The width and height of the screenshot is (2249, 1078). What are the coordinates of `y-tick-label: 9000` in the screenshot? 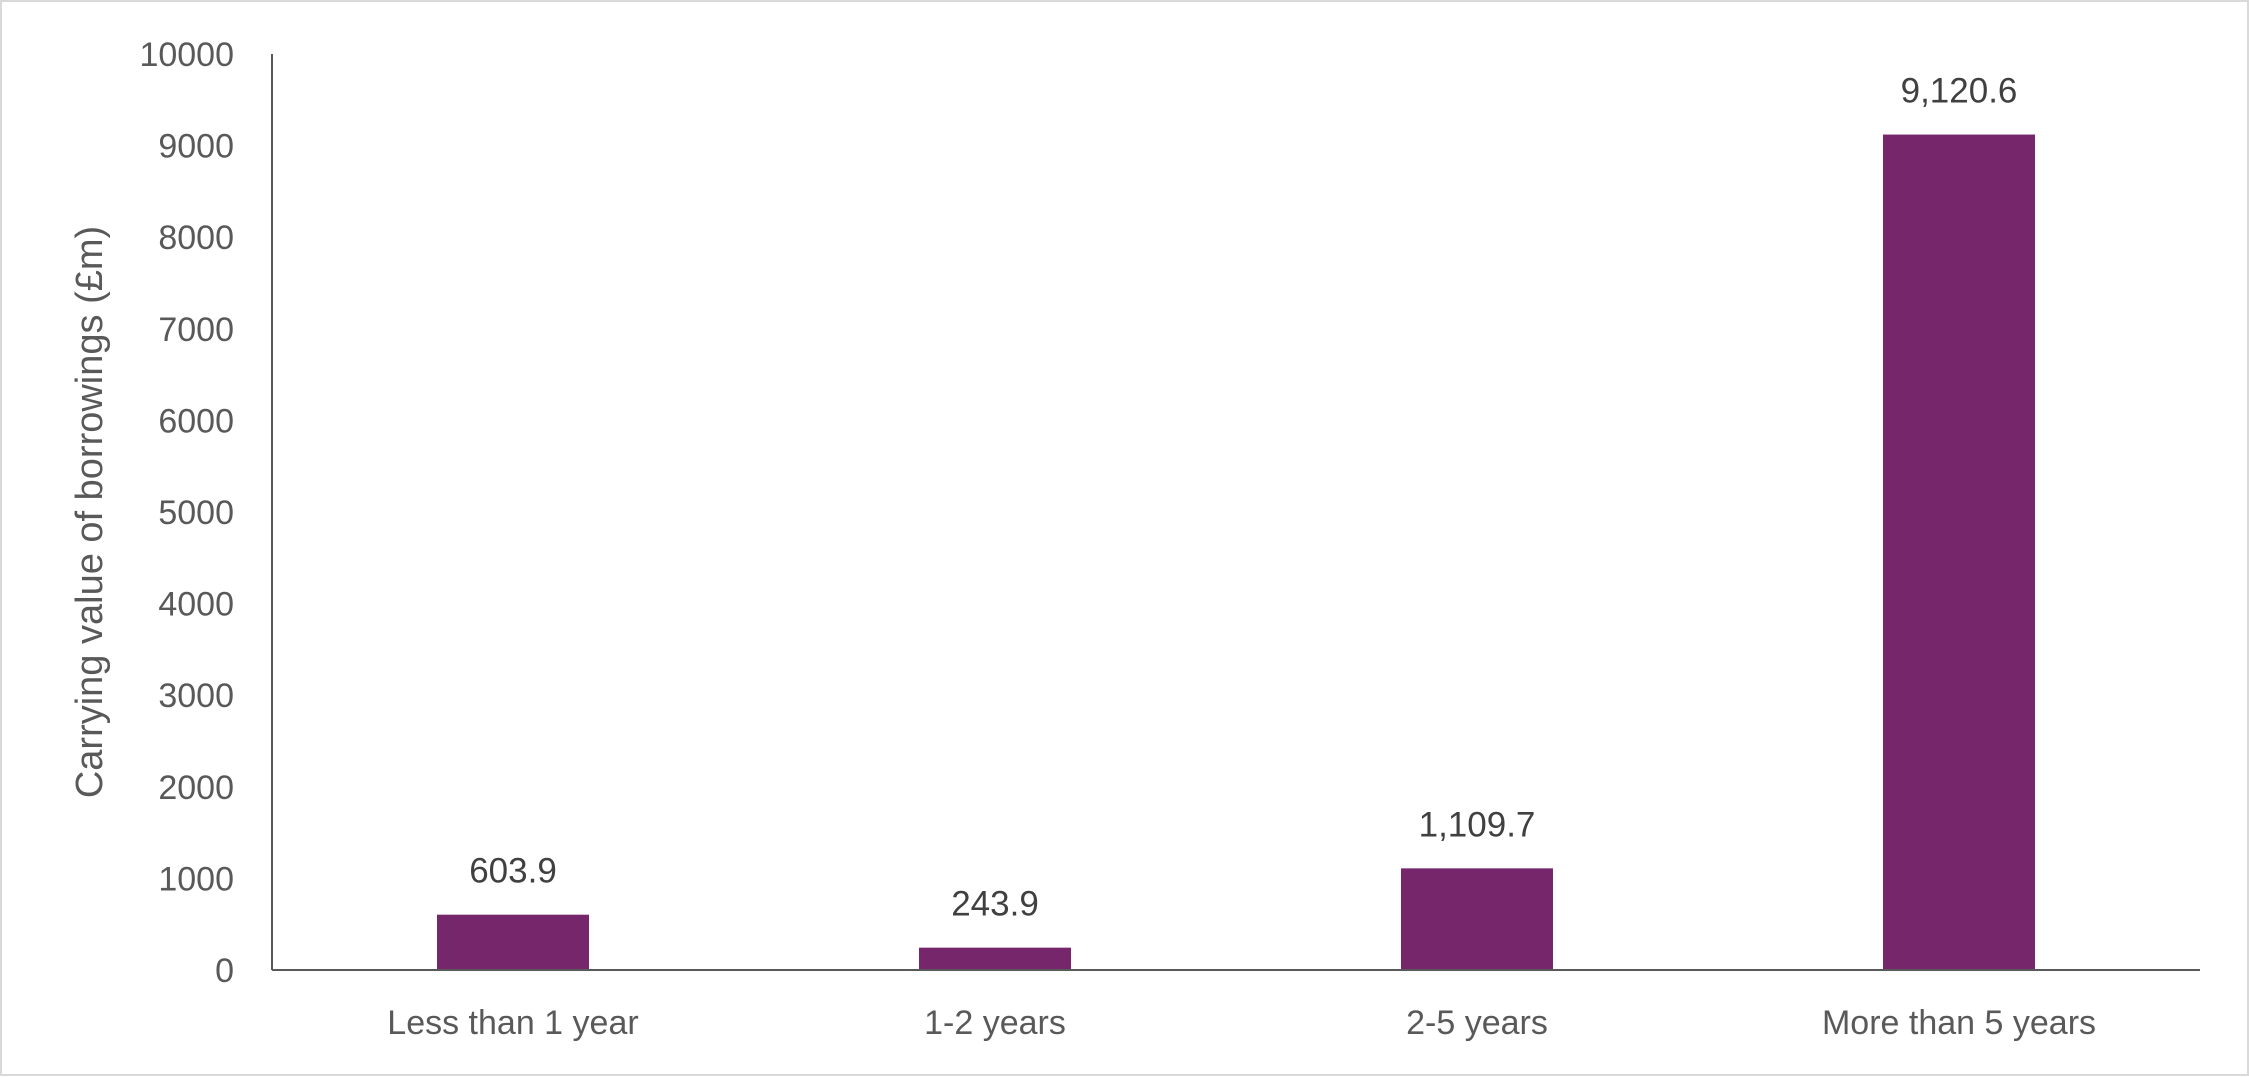 It's located at (196, 147).